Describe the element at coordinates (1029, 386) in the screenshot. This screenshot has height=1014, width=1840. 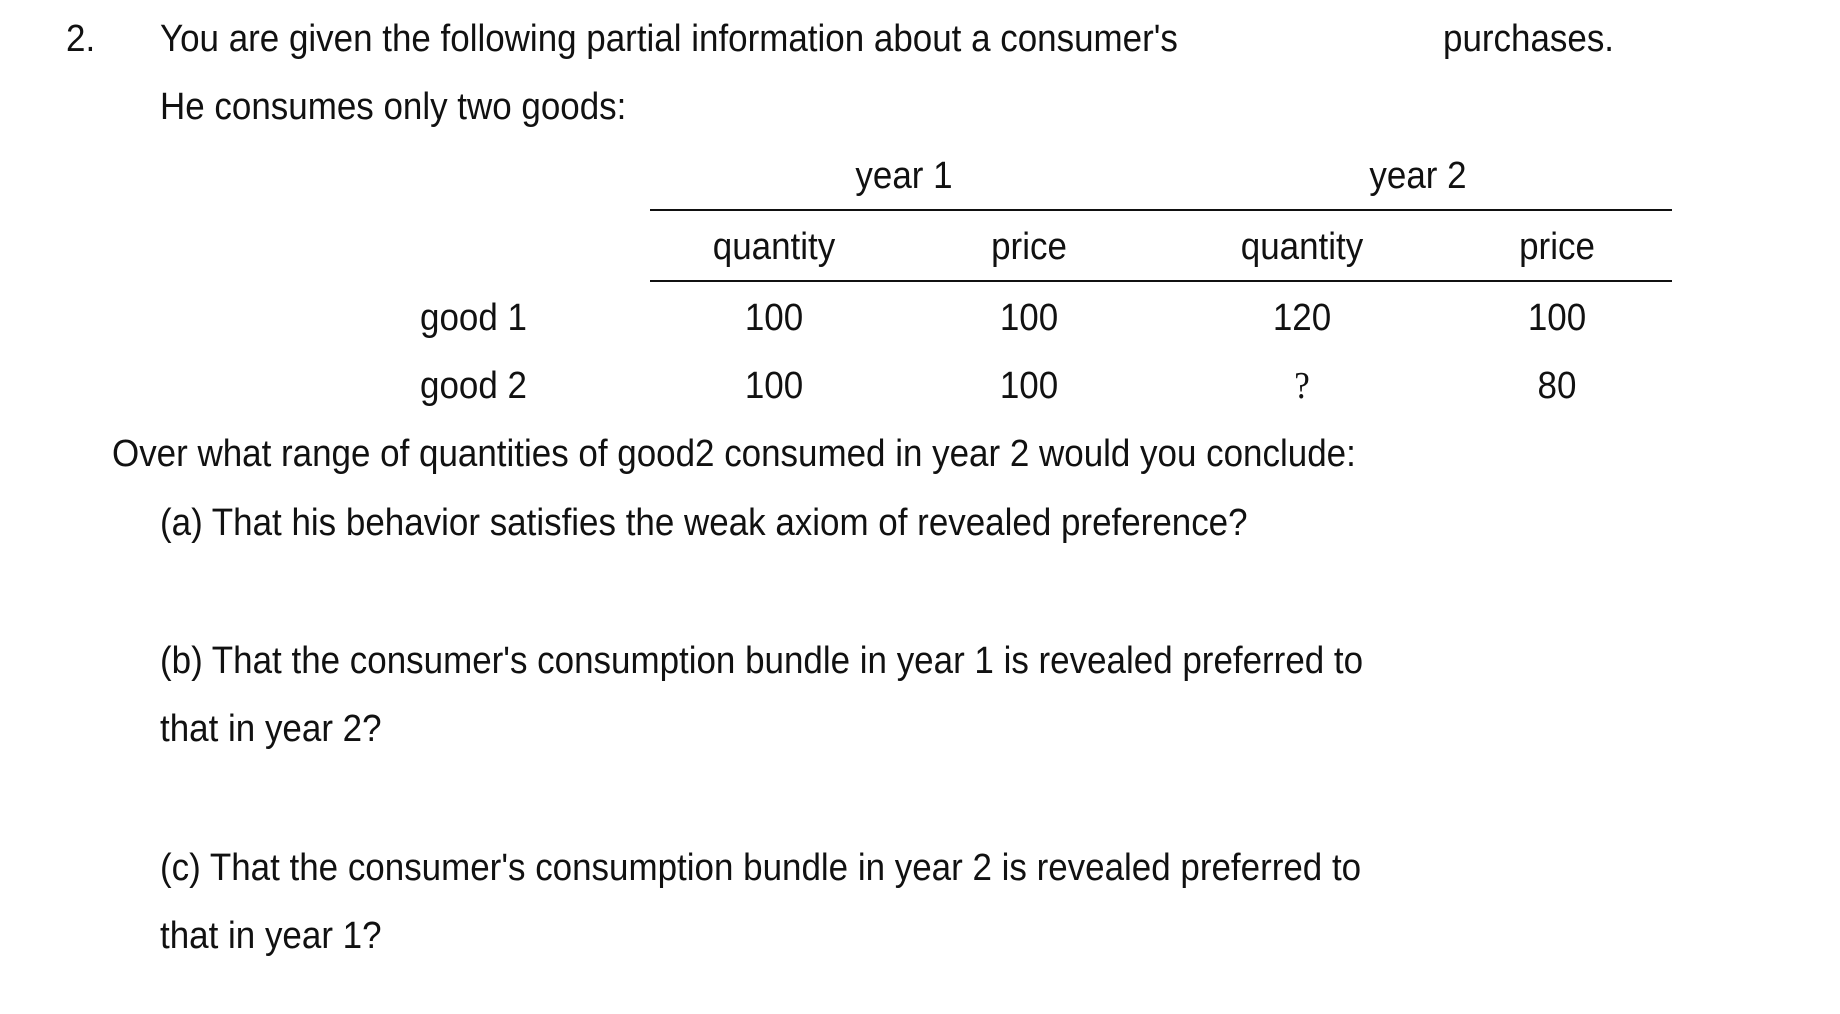
I see `cell-good2-year1-price: 100` at that location.